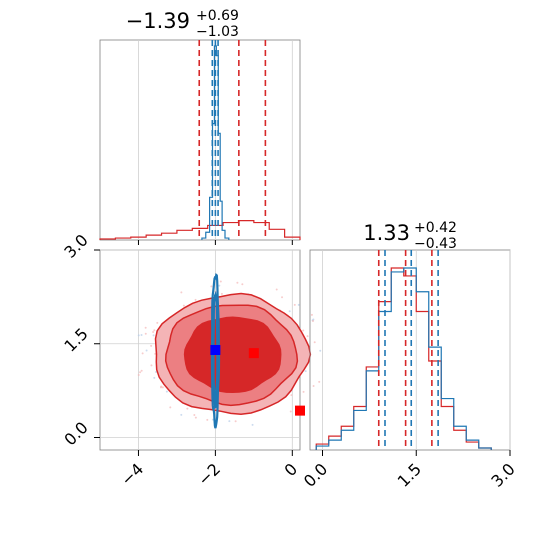  Describe the element at coordinates (75, 339) in the screenshot. I see `y-tick-label: 1.5` at that location.